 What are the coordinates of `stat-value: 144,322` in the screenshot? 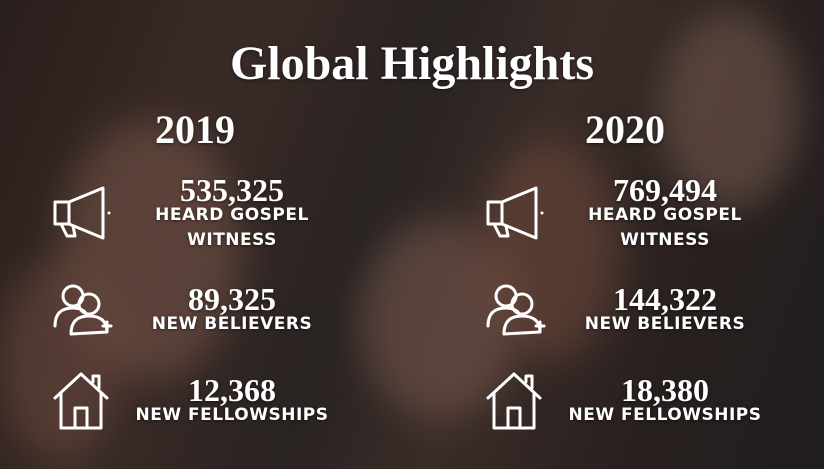 It's located at (665, 299).